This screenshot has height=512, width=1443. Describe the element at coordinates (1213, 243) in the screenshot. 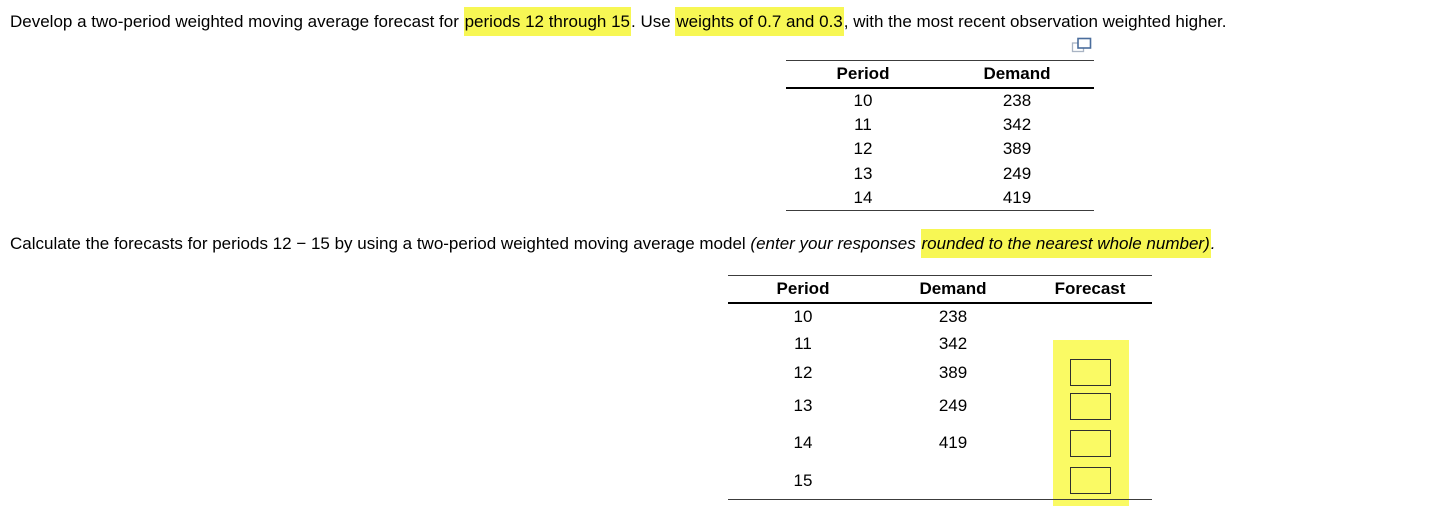

I see `italic-text: .` at that location.